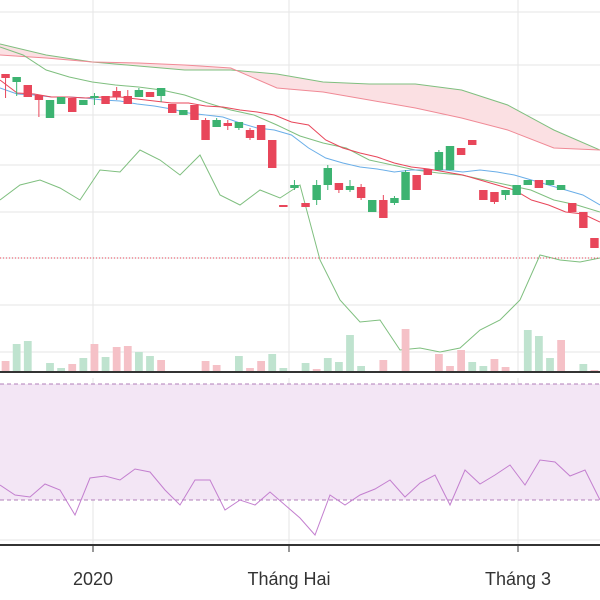 Image resolution: width=600 pixels, height=600 pixels. Describe the element at coordinates (93, 579) in the screenshot. I see `x-tick-label: 2020` at that location.